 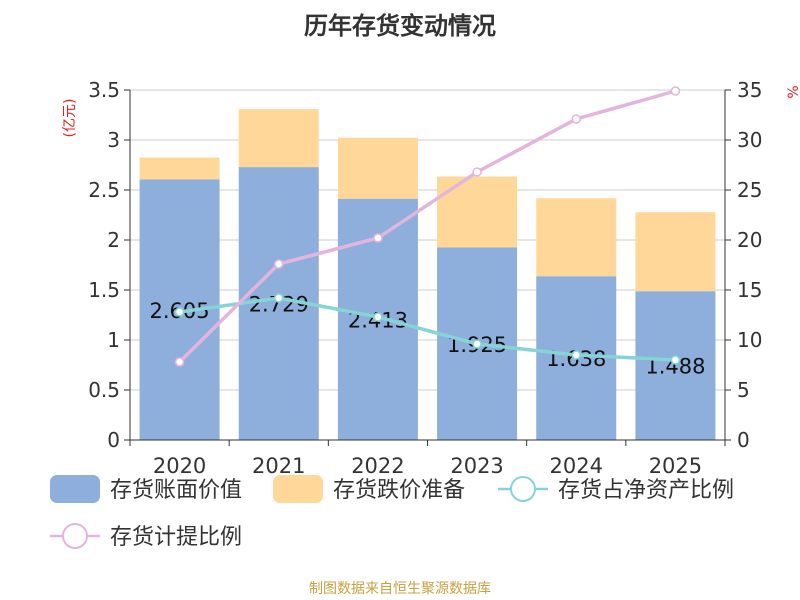 I want to click on left-tick-label: 1, so click(x=113, y=340).